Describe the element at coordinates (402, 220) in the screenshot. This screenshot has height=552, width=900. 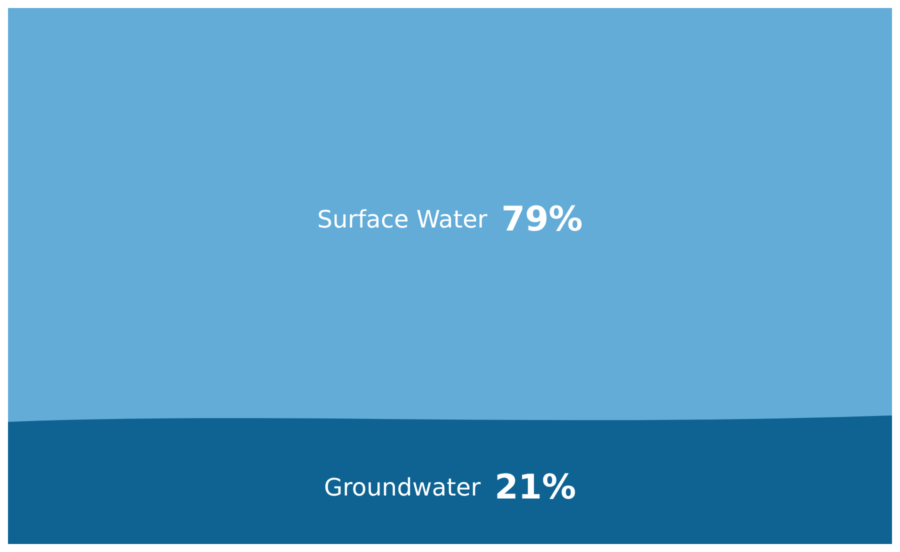
I see `category-label: Surface Water` at that location.